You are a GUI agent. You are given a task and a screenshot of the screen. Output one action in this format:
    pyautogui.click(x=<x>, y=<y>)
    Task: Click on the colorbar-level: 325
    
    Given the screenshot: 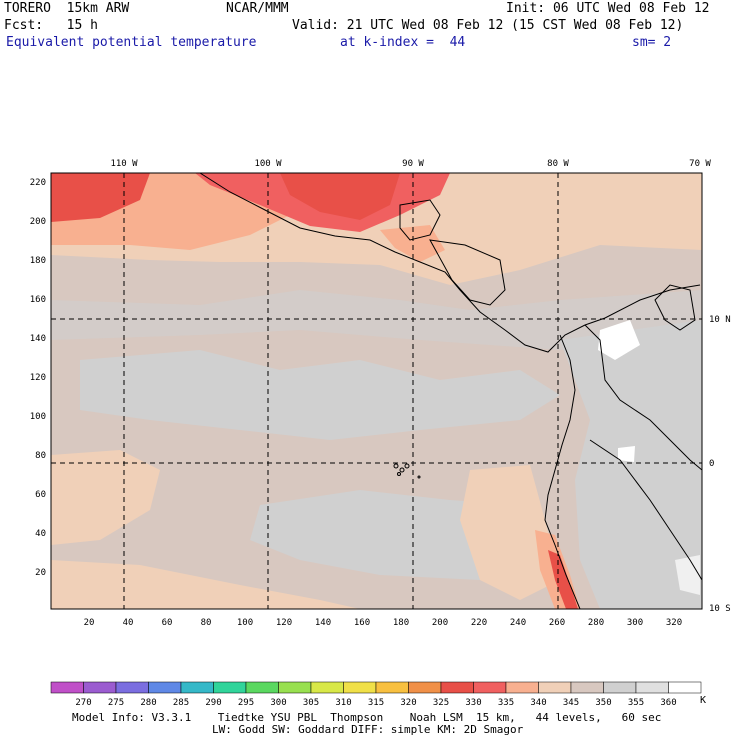 What is the action you would take?
    pyautogui.click(x=441, y=703)
    